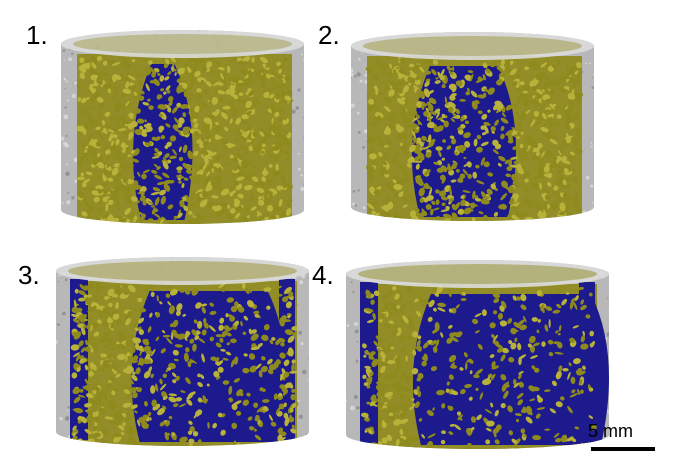 The width and height of the screenshot is (677, 461). I want to click on panel-label: 4., so click(323, 275).